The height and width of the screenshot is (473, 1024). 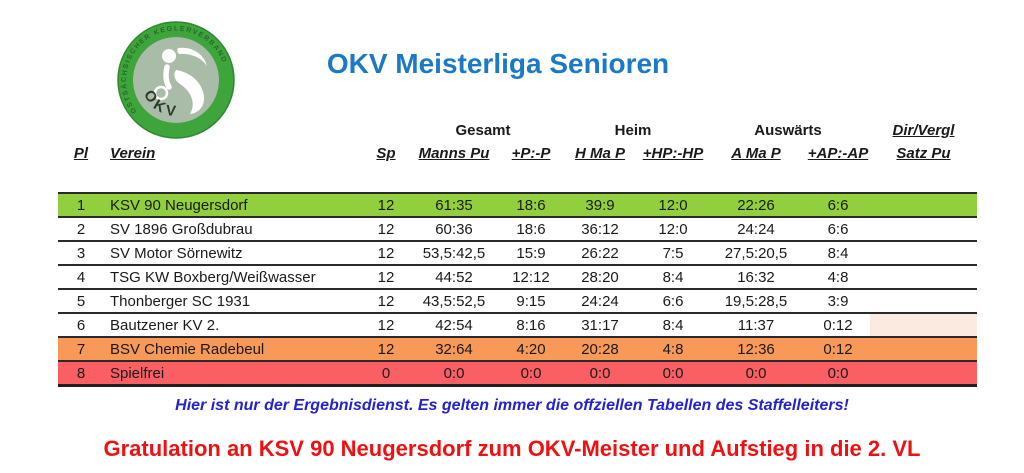 I want to click on cell-p: 8:16, so click(x=531, y=325).